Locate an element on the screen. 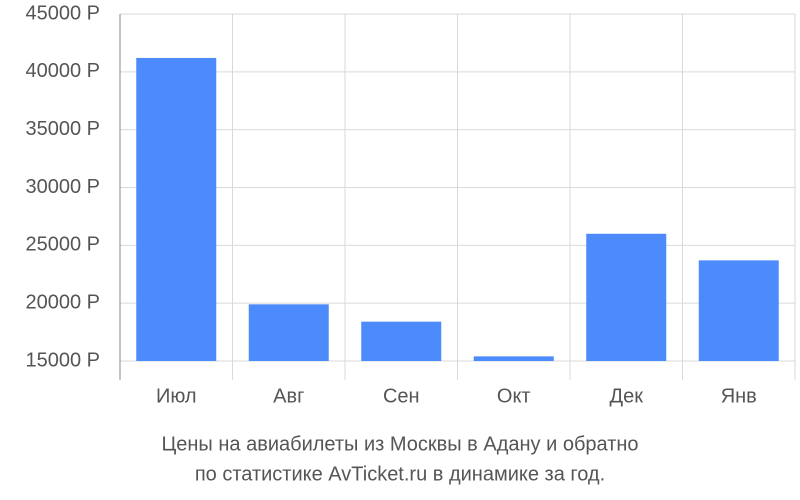  y-tick-label: 20000 Р is located at coordinates (62, 302).